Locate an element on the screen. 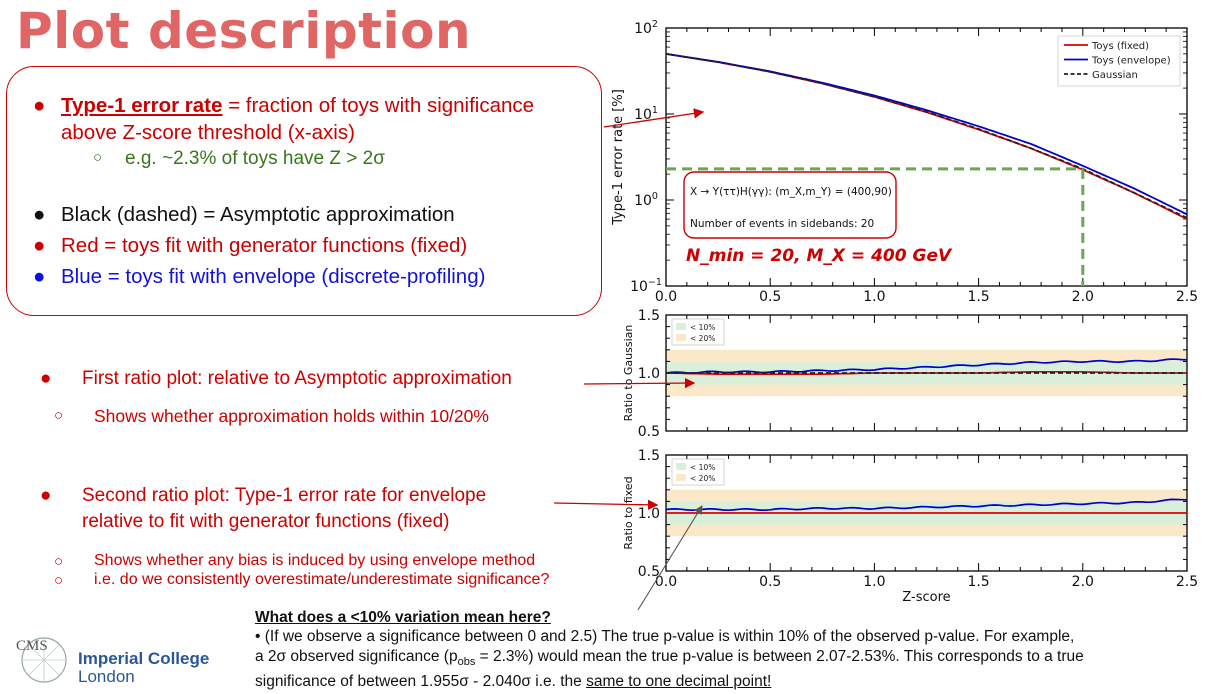 This screenshot has width=1211, height=694. type1-example: ○ e.g. ~2.3% of toys have Z > 2σ is located at coordinates (239, 158).